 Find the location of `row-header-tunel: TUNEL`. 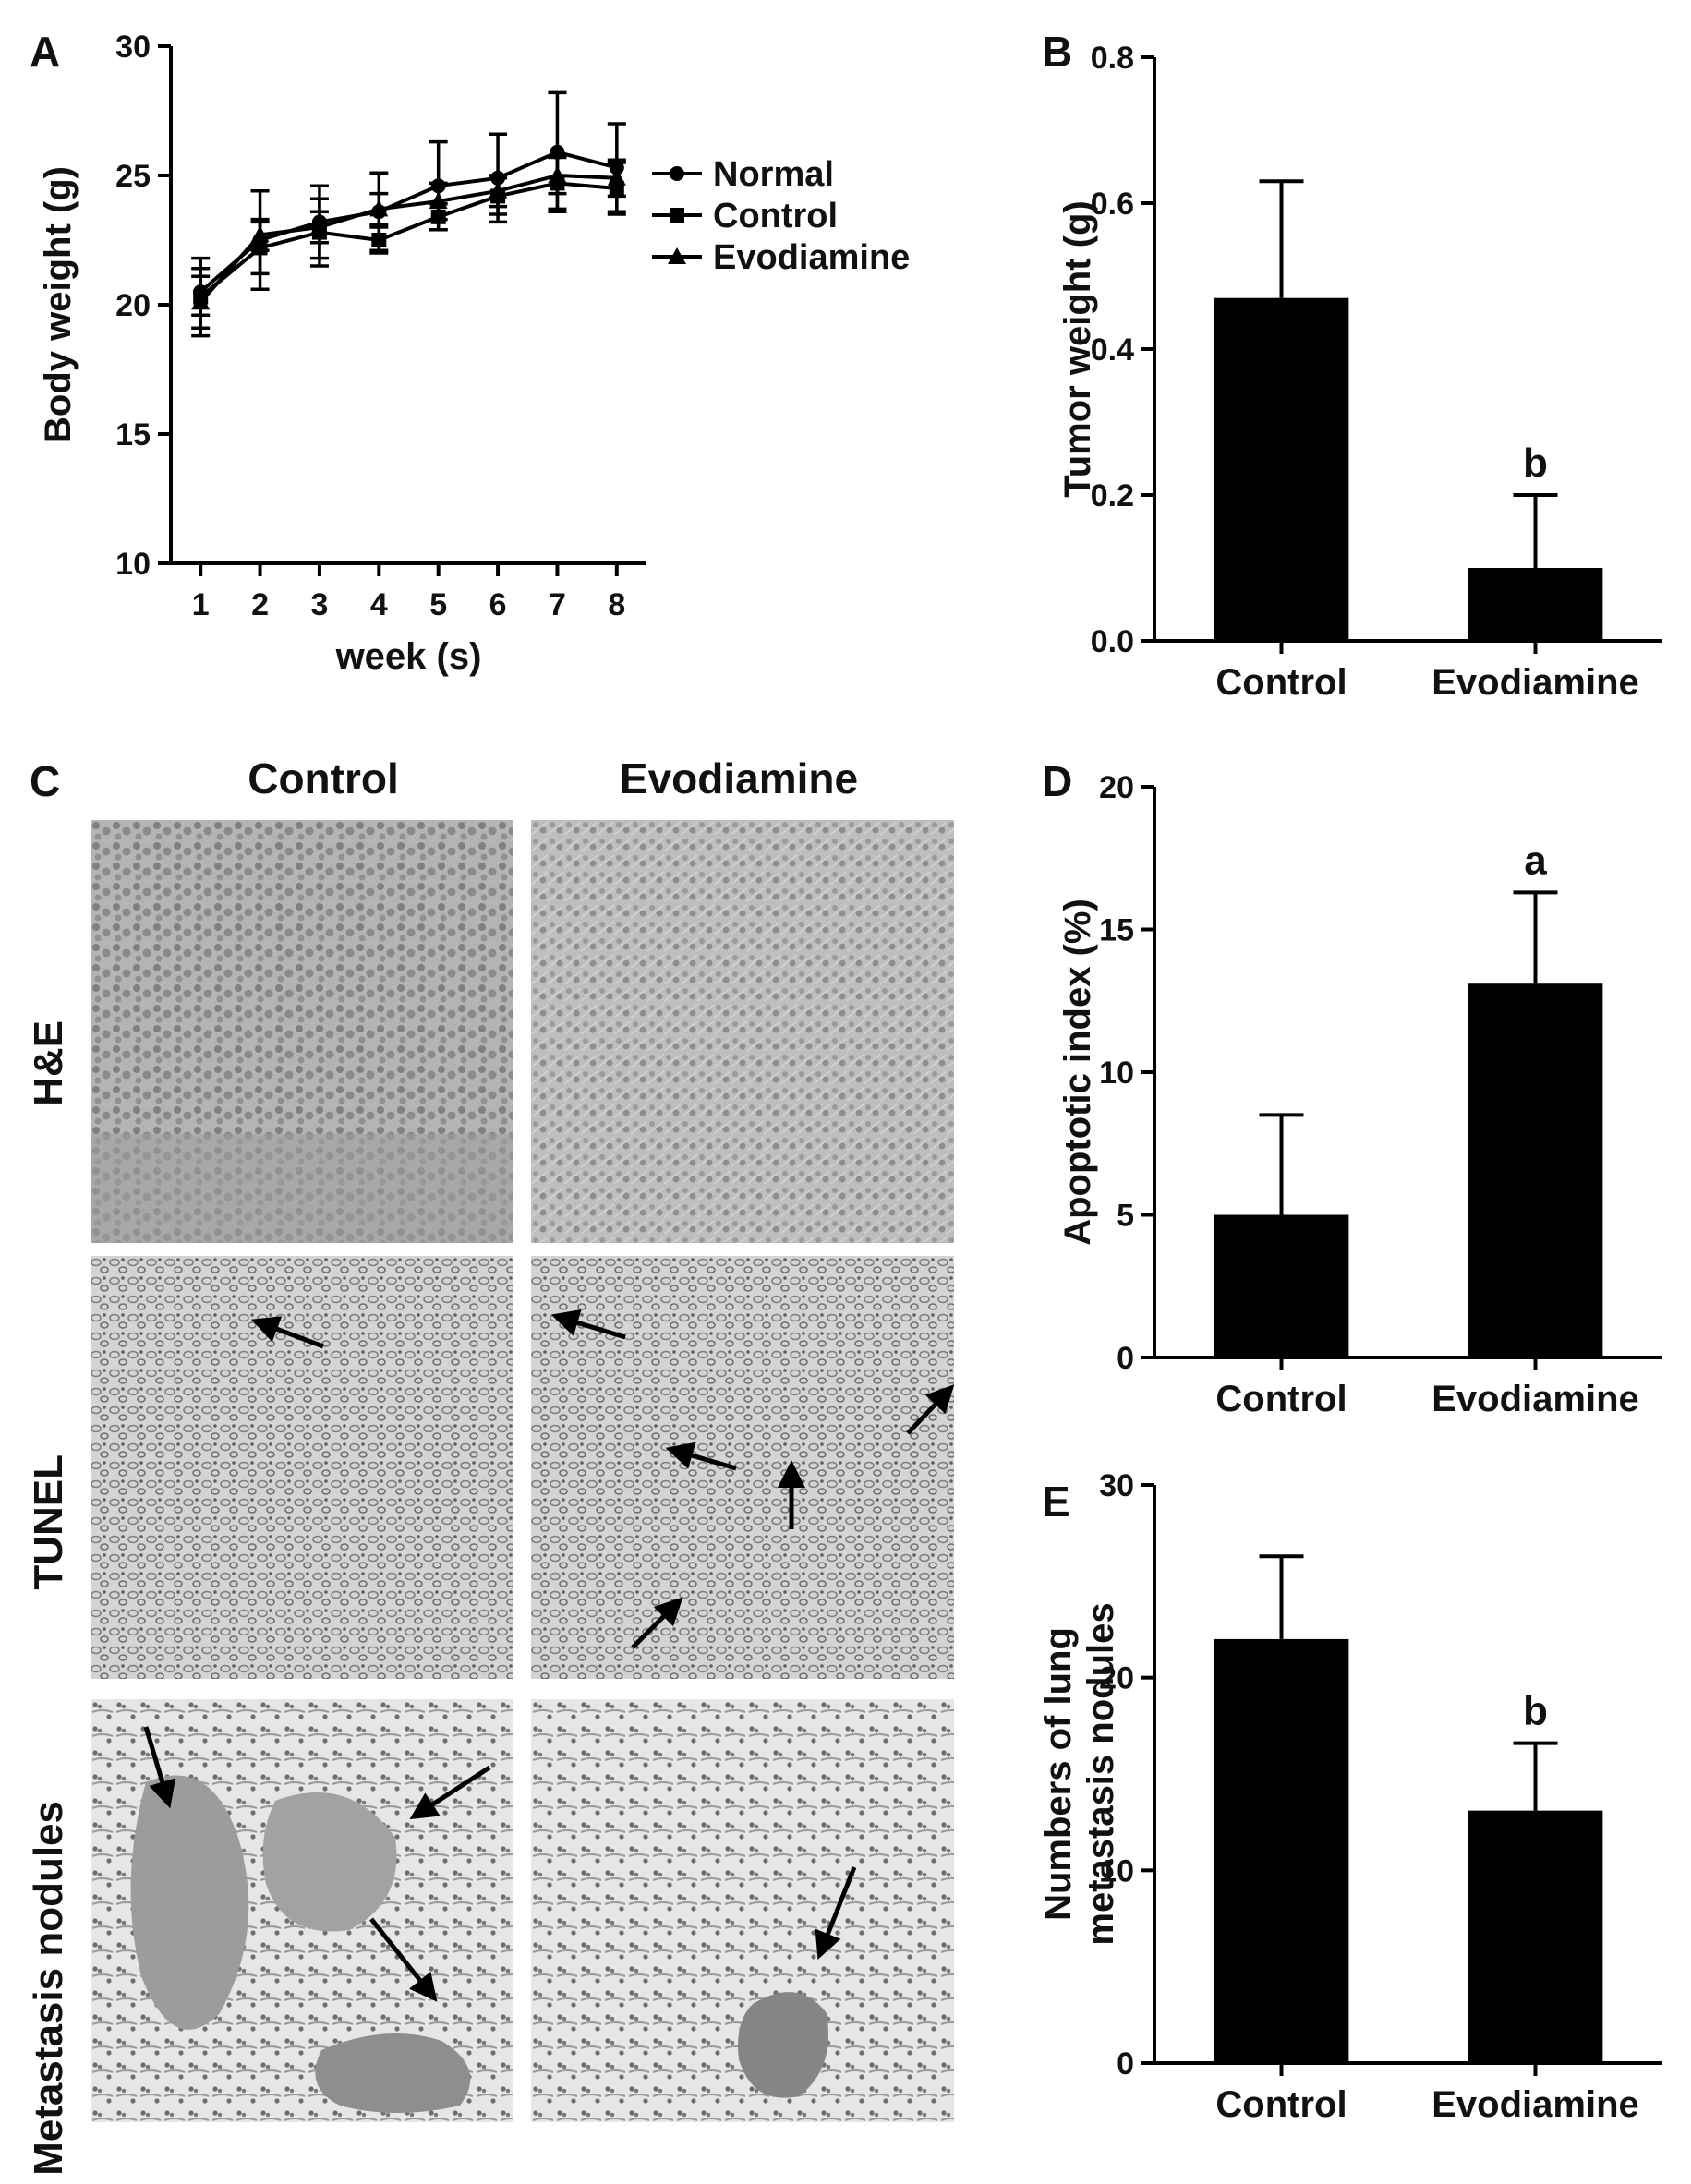

row-header-tunel: TUNEL is located at coordinates (48, 1522).